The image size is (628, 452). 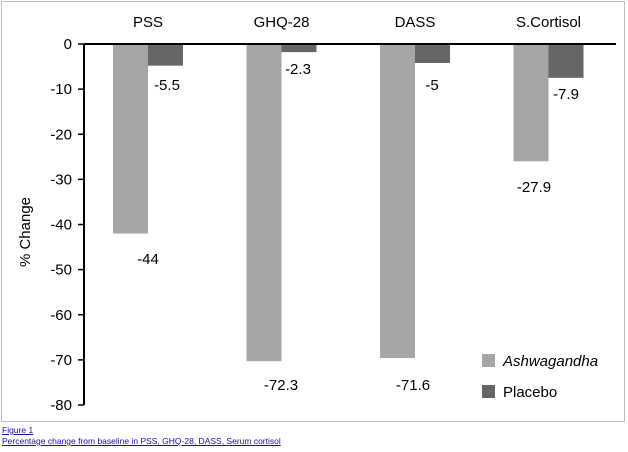 I want to click on y-tick-label: -60, so click(x=61, y=315).